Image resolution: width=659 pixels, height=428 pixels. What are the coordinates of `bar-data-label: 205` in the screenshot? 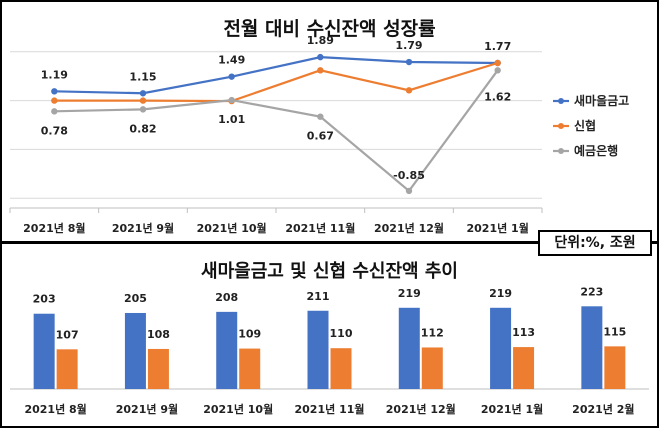 It's located at (135, 298).